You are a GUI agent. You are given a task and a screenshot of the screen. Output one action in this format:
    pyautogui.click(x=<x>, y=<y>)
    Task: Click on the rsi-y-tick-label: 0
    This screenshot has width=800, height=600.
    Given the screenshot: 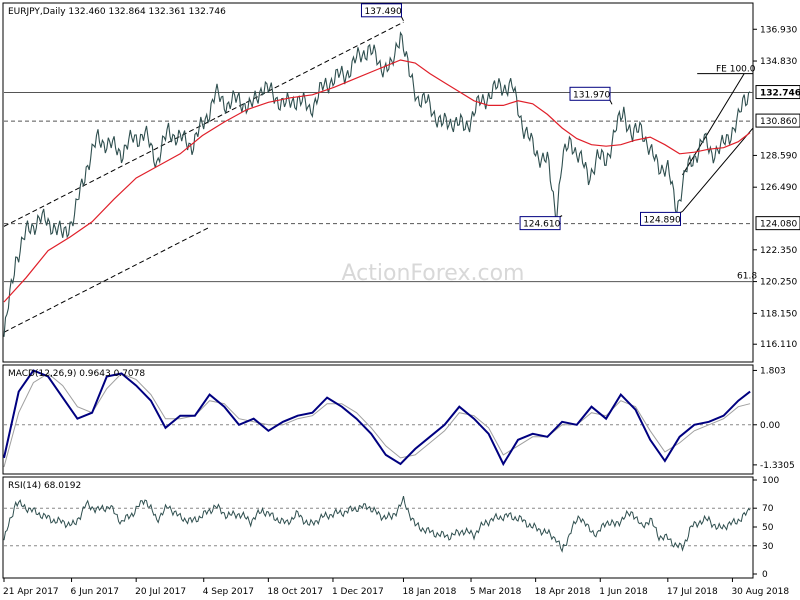 What is the action you would take?
    pyautogui.click(x=765, y=575)
    